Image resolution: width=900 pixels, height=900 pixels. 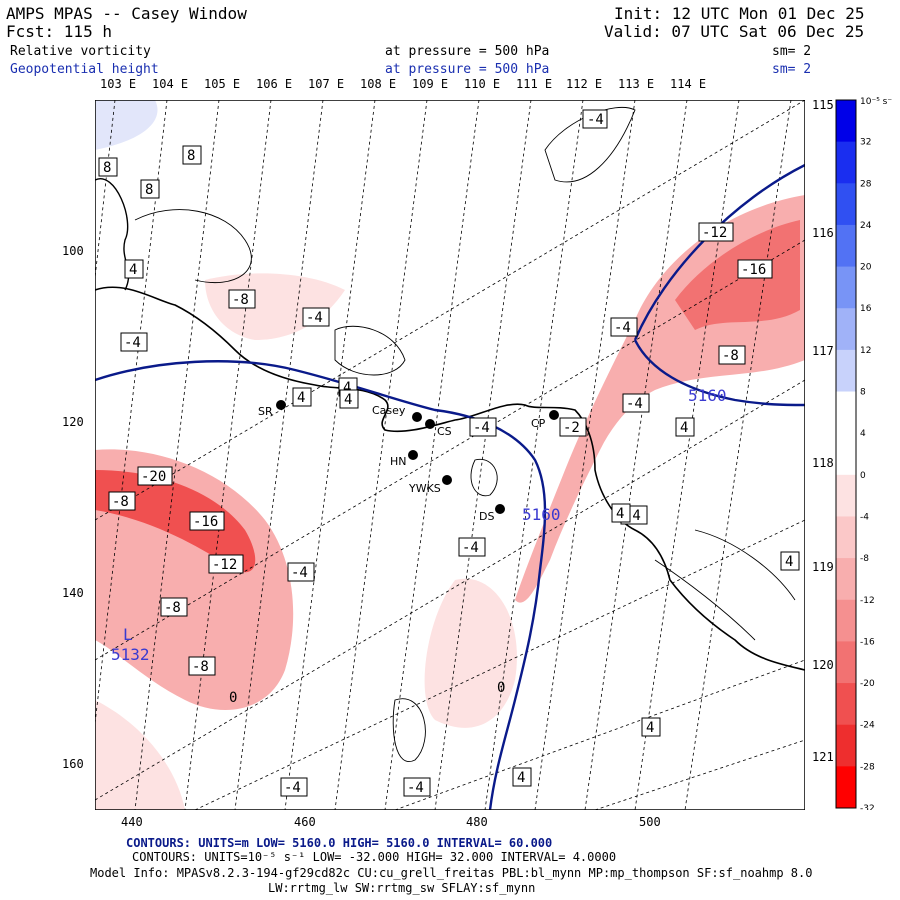 What do you see at coordinates (867, 726) in the screenshot?
I see `colorbar-label: -24` at bounding box center [867, 726].